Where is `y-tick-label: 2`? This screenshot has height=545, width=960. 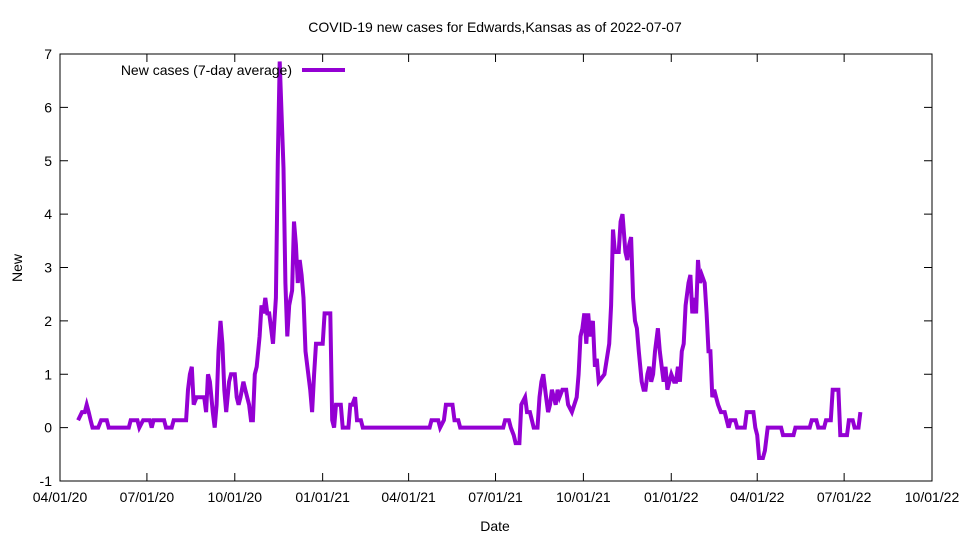 y-tick-label: 2 is located at coordinates (48, 321).